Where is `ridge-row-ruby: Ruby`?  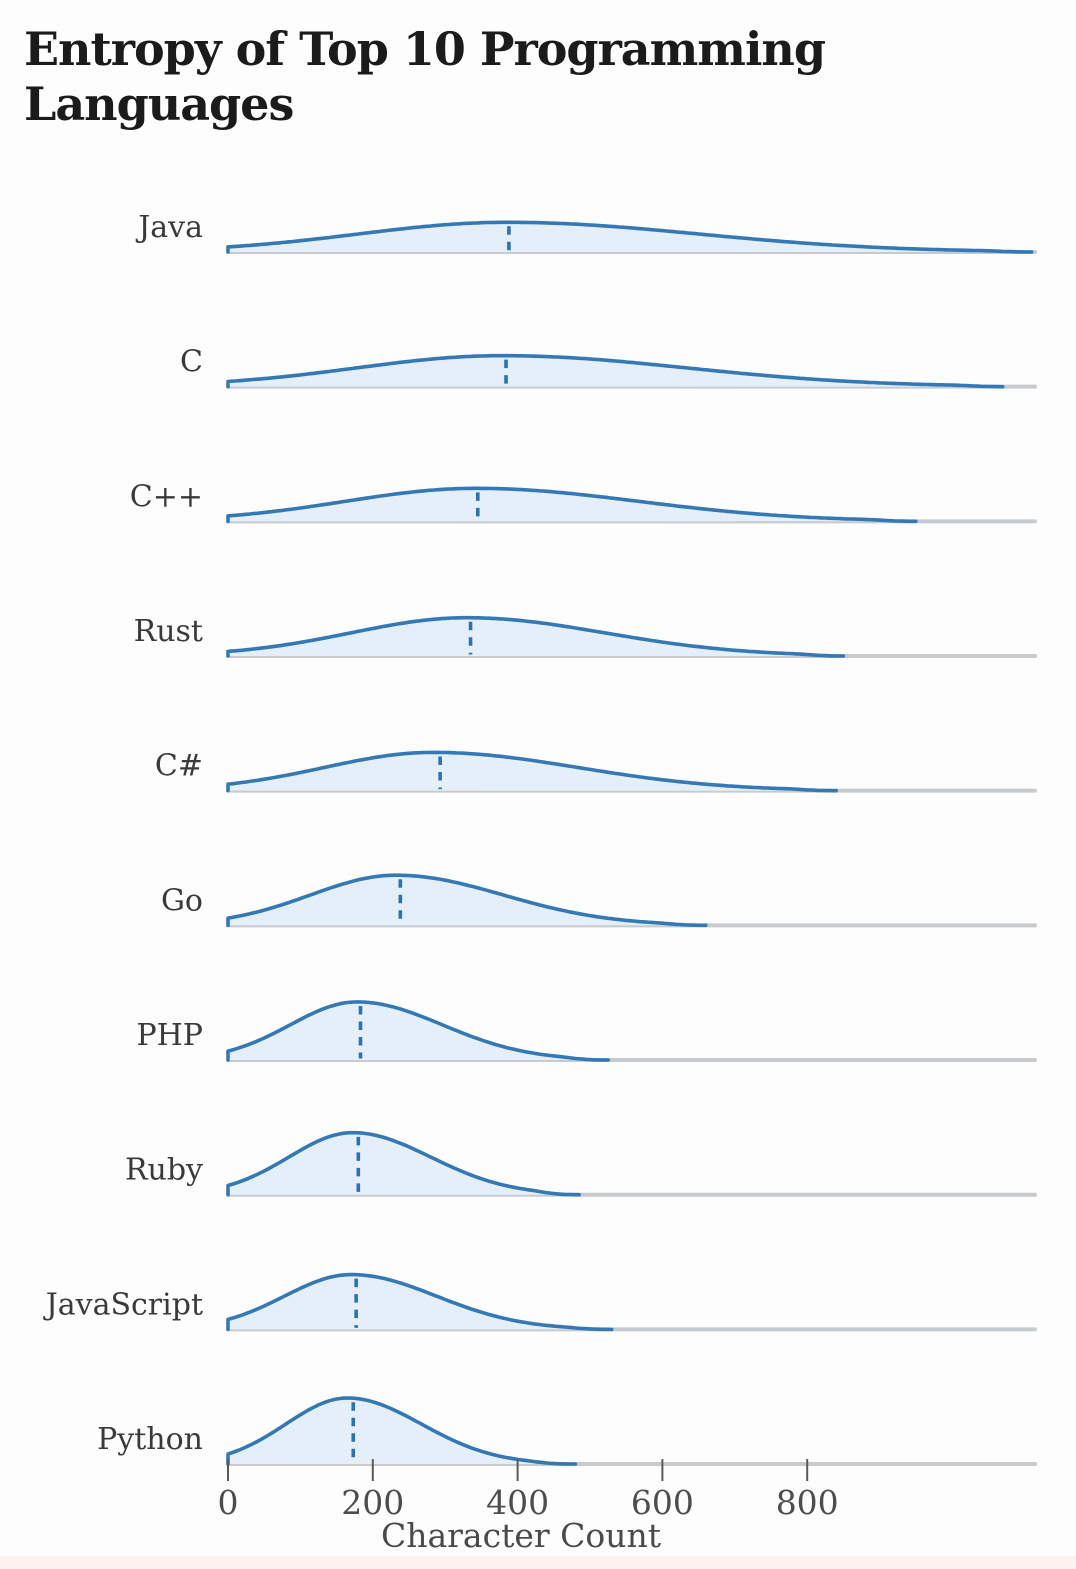 ridge-row-ruby: Ruby is located at coordinates (581, 1163).